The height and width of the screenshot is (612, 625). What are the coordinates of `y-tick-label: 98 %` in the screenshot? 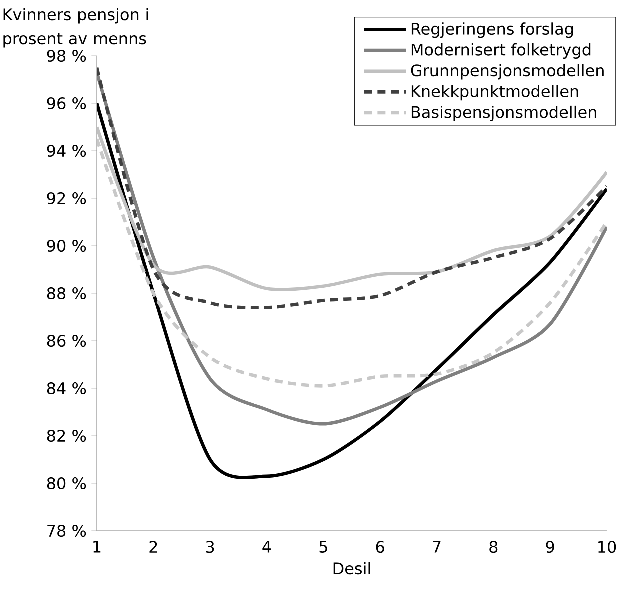 It's located at (66, 56).